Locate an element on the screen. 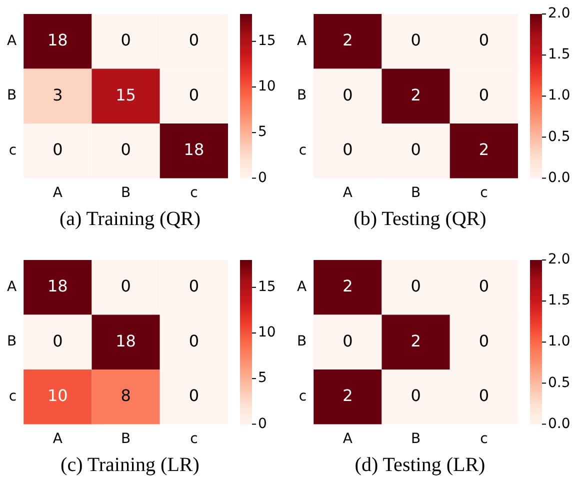  text: (a) Training (QR) is located at coordinates (130, 219).